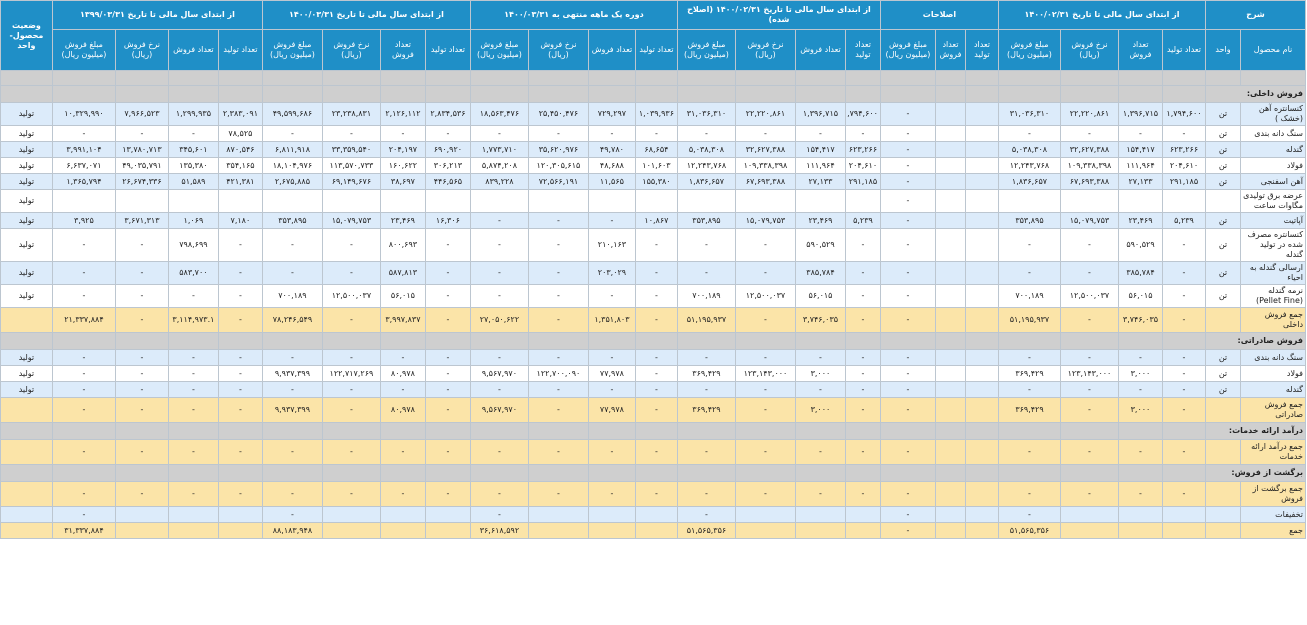 The height and width of the screenshot is (625, 1307). What do you see at coordinates (292, 320) in the screenshot?
I see `cell: ۷۸,۲۴۶,۵۴۹` at bounding box center [292, 320].